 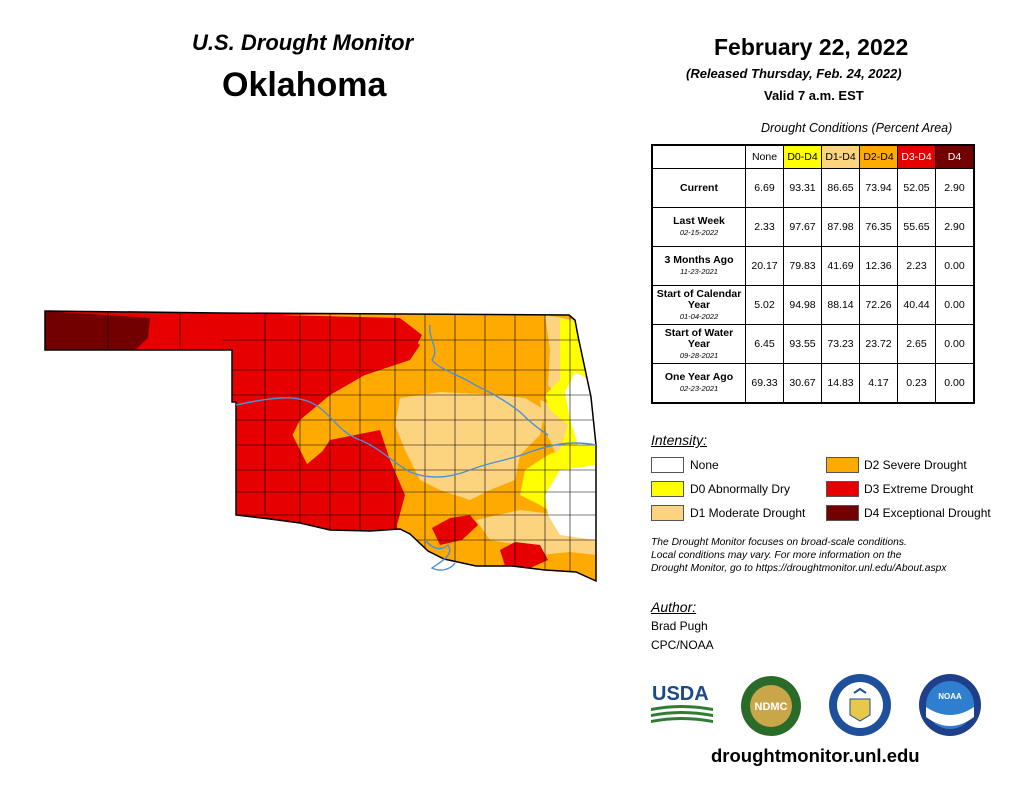 I want to click on ndmc-logo-text: NDMC, so click(x=771, y=707).